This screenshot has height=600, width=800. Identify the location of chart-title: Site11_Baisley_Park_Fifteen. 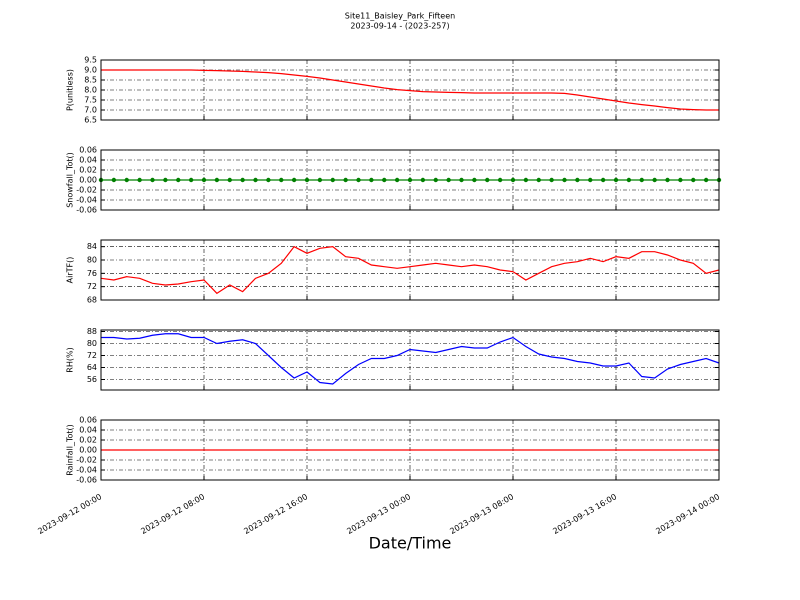
(400, 16).